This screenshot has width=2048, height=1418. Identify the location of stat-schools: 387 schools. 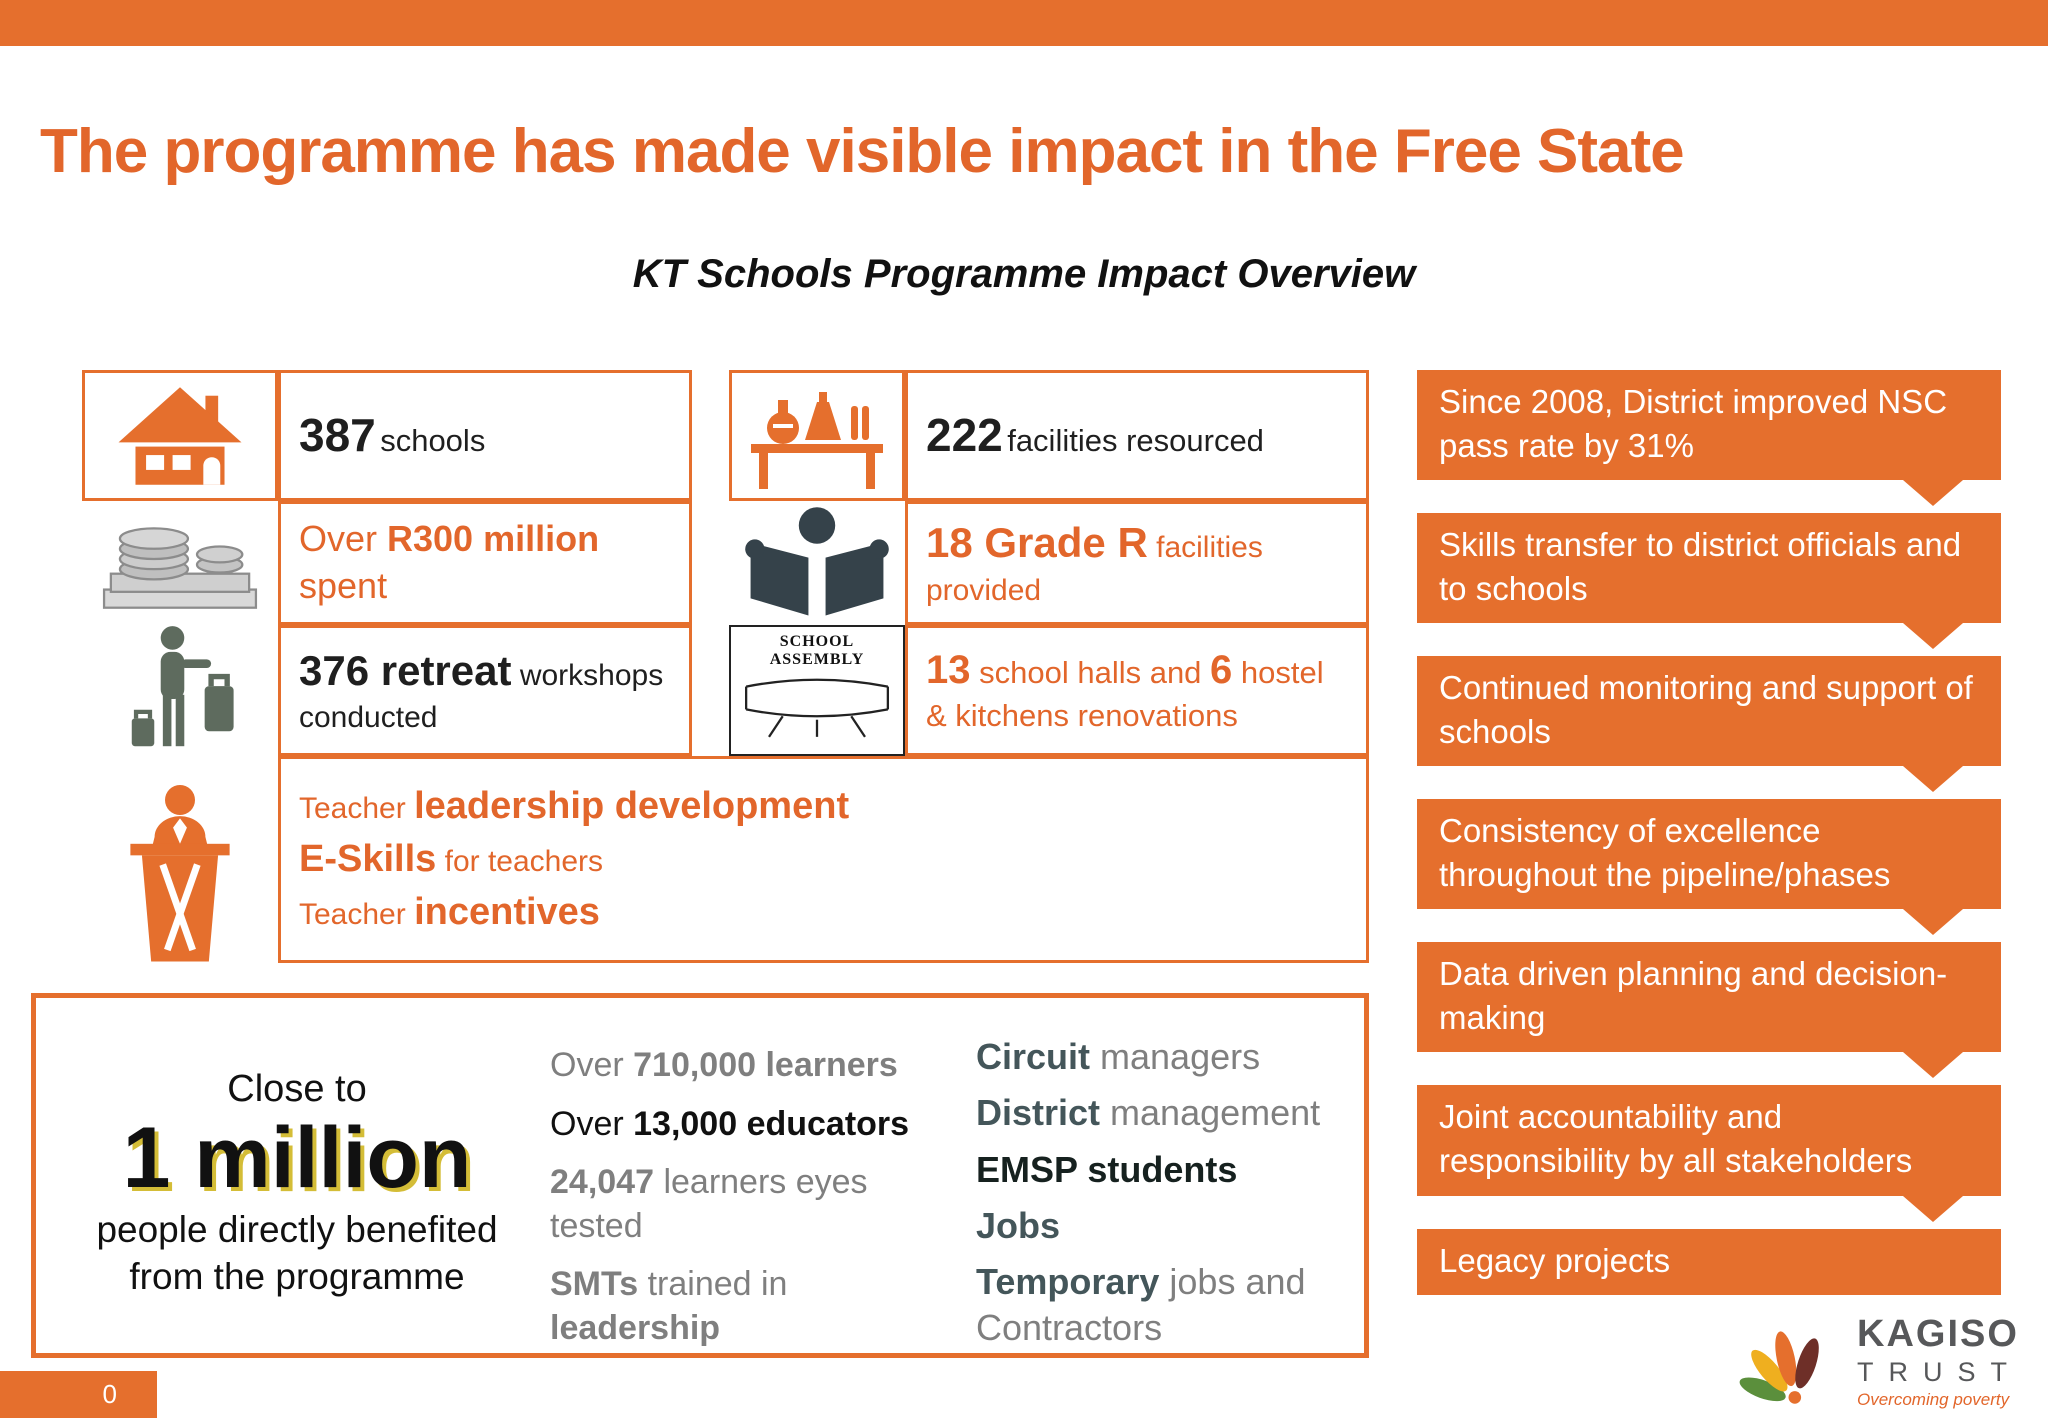
(485, 435).